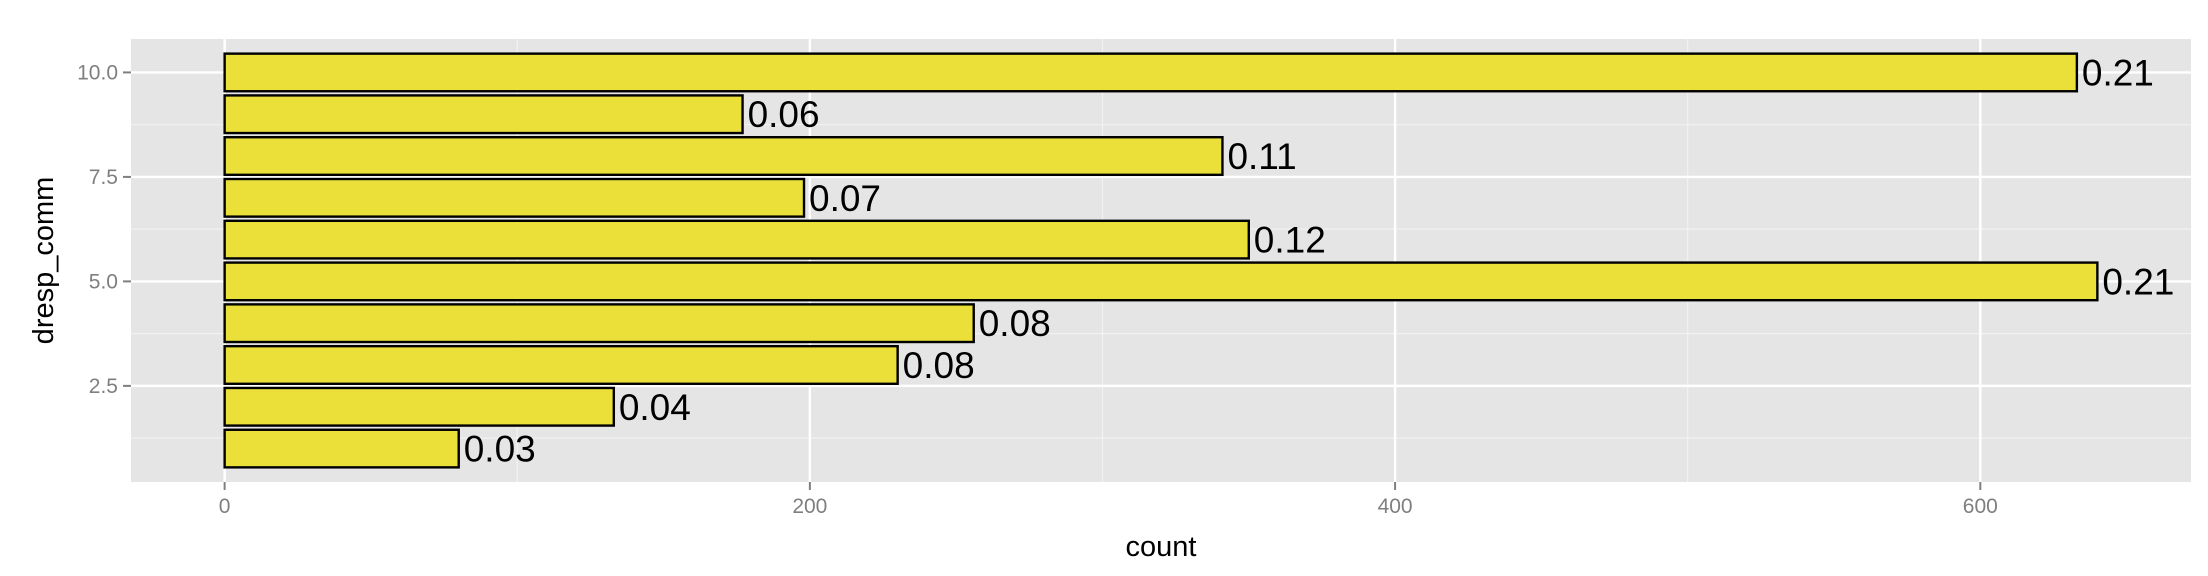 The width and height of the screenshot is (2208, 576). Describe the element at coordinates (1980, 506) in the screenshot. I see `x-tick-label: 600` at that location.